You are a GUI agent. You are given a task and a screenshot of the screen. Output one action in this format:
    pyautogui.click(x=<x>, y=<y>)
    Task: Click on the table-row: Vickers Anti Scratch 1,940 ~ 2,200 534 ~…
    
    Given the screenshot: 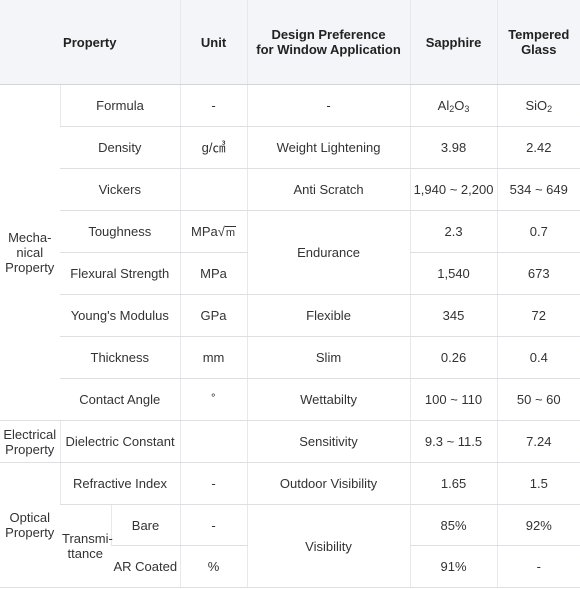 What is the action you would take?
    pyautogui.click(x=290, y=189)
    